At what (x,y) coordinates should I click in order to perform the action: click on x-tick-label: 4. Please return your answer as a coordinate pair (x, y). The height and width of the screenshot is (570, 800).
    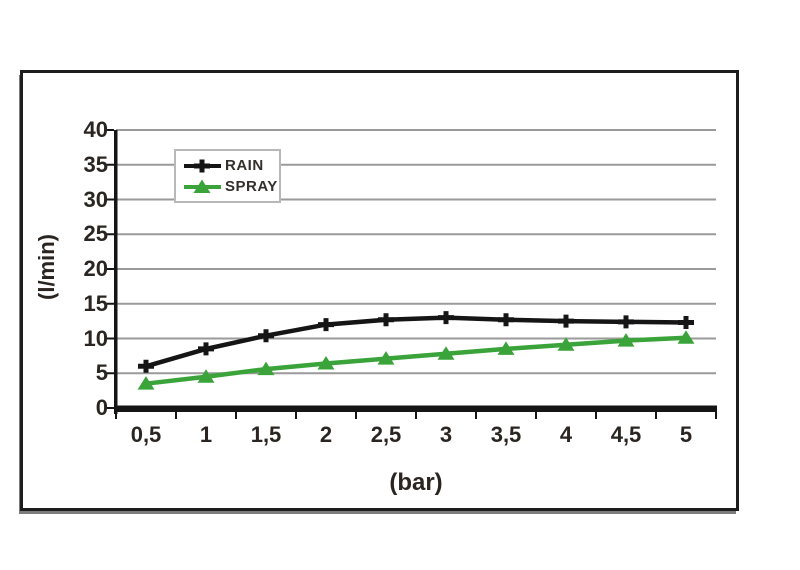
    Looking at the image, I should click on (566, 434).